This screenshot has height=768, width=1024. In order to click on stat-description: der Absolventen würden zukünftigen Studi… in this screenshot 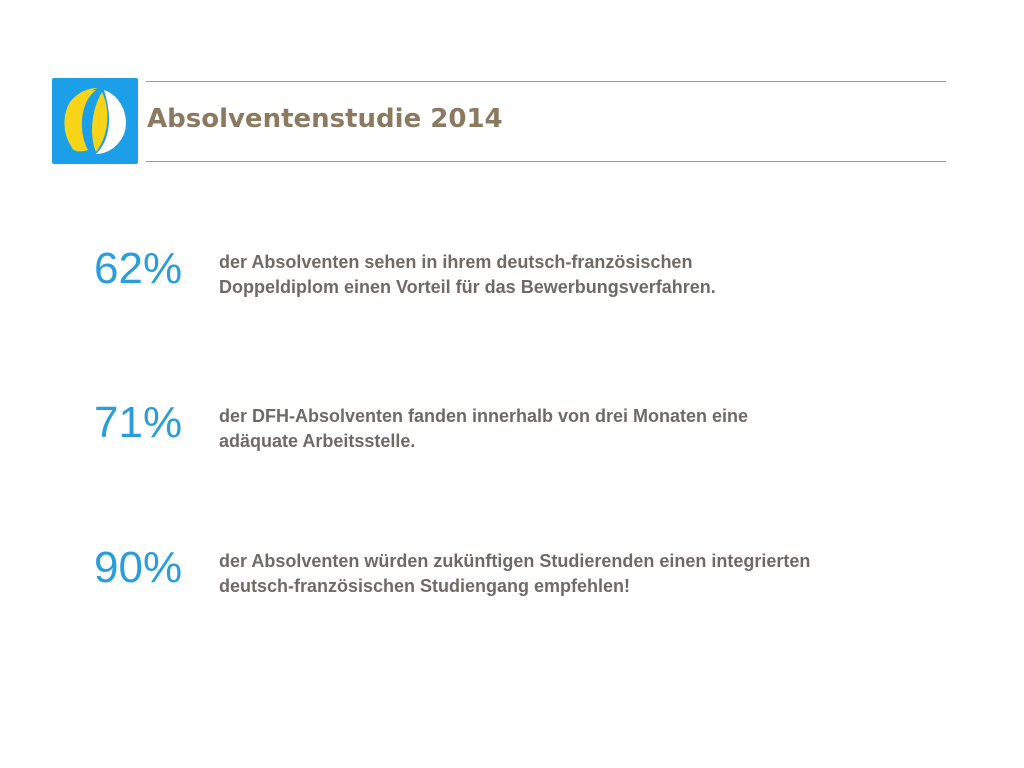, I will do `click(599, 574)`.